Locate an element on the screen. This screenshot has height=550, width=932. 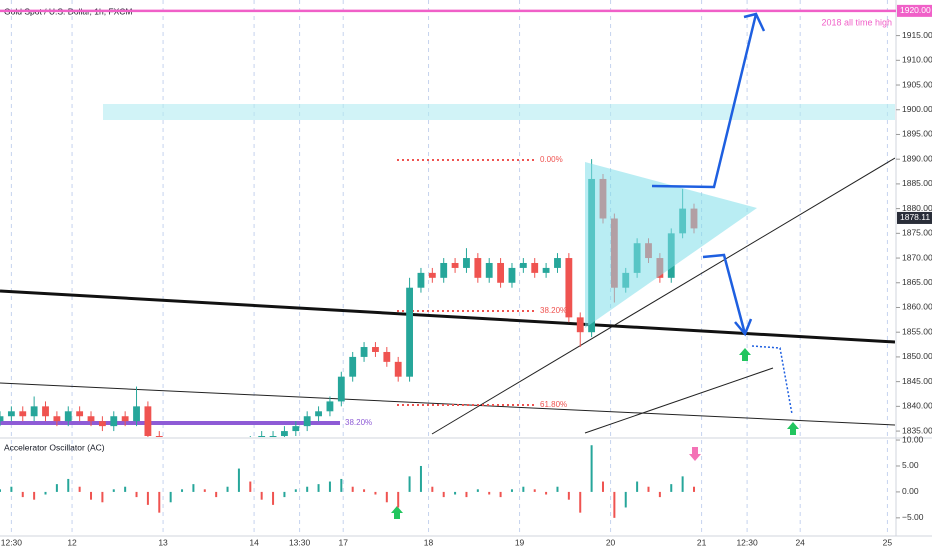
y-tick-label: 1895.00 is located at coordinates (917, 134).